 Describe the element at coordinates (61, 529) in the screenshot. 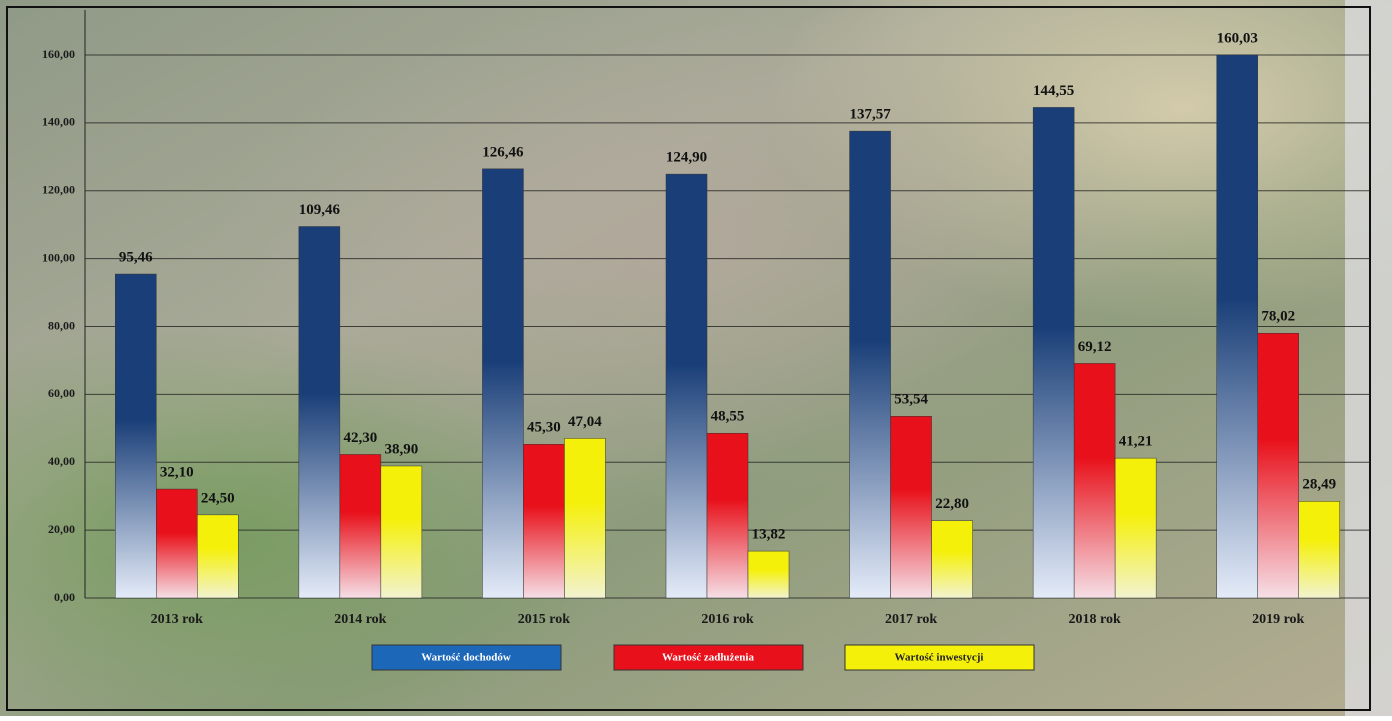

I see `y-tick-label: 20,00` at that location.